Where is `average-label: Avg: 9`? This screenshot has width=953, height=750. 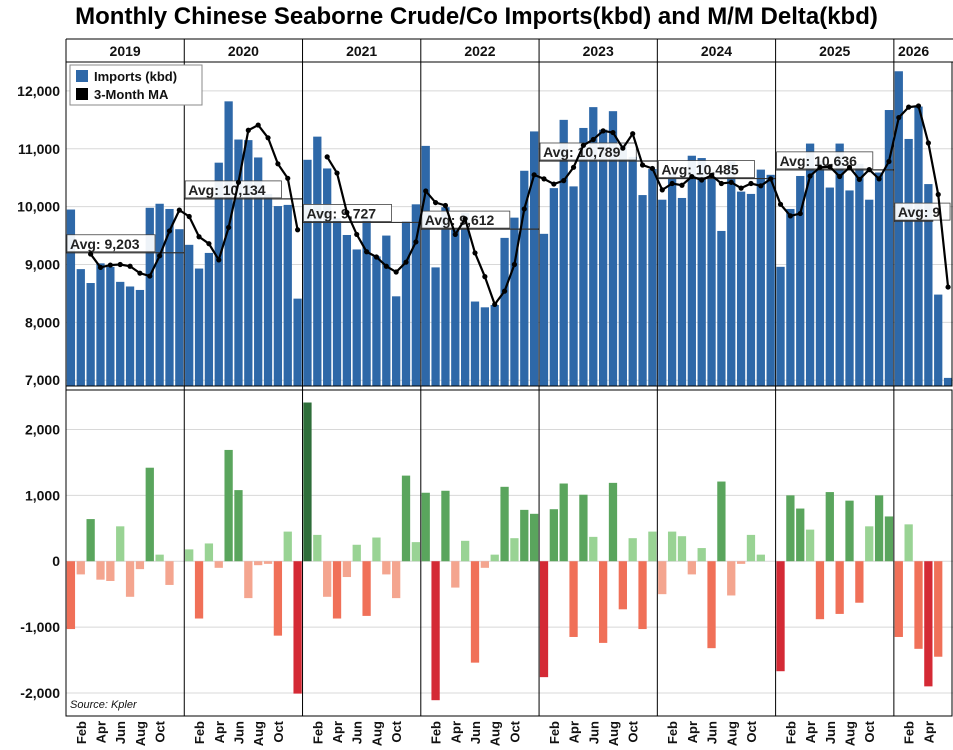
average-label: Avg: 9 is located at coordinates (919, 212).